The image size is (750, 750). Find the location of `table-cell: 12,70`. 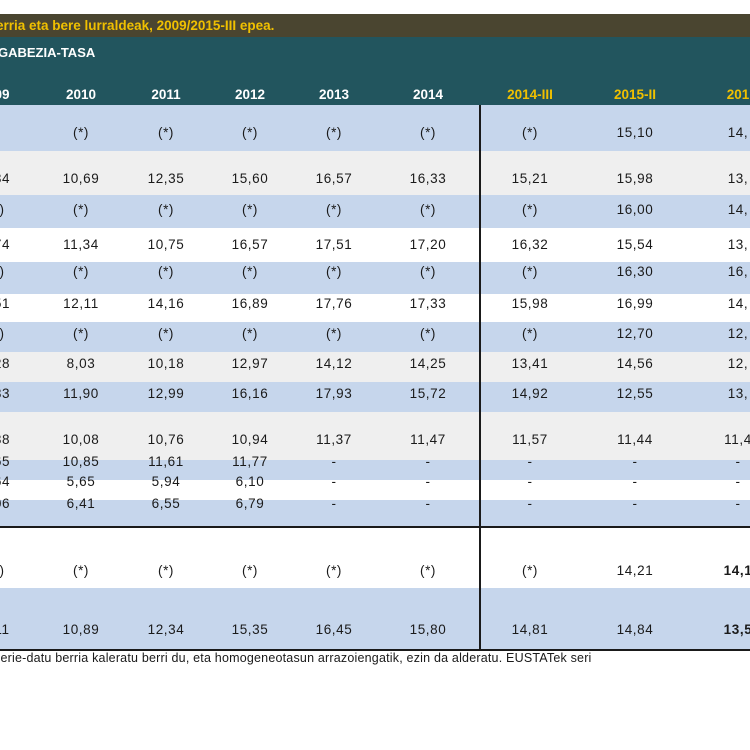

table-cell: 12,70 is located at coordinates (635, 333).